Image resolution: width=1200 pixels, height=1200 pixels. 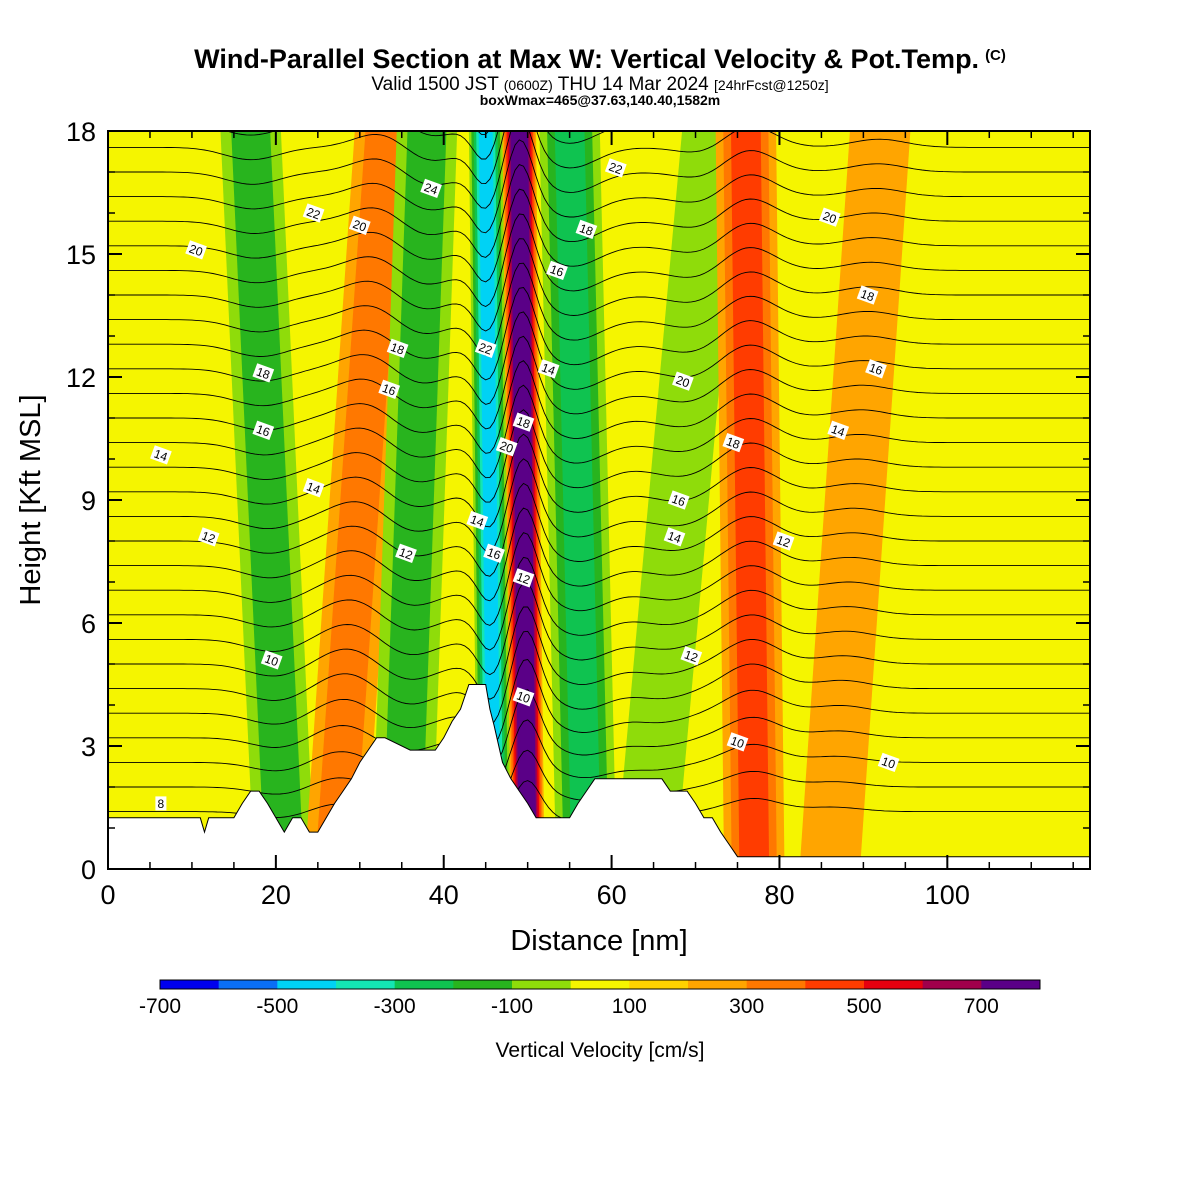 What do you see at coordinates (598, 941) in the screenshot?
I see `x-axis-label: Distance [nm]` at bounding box center [598, 941].